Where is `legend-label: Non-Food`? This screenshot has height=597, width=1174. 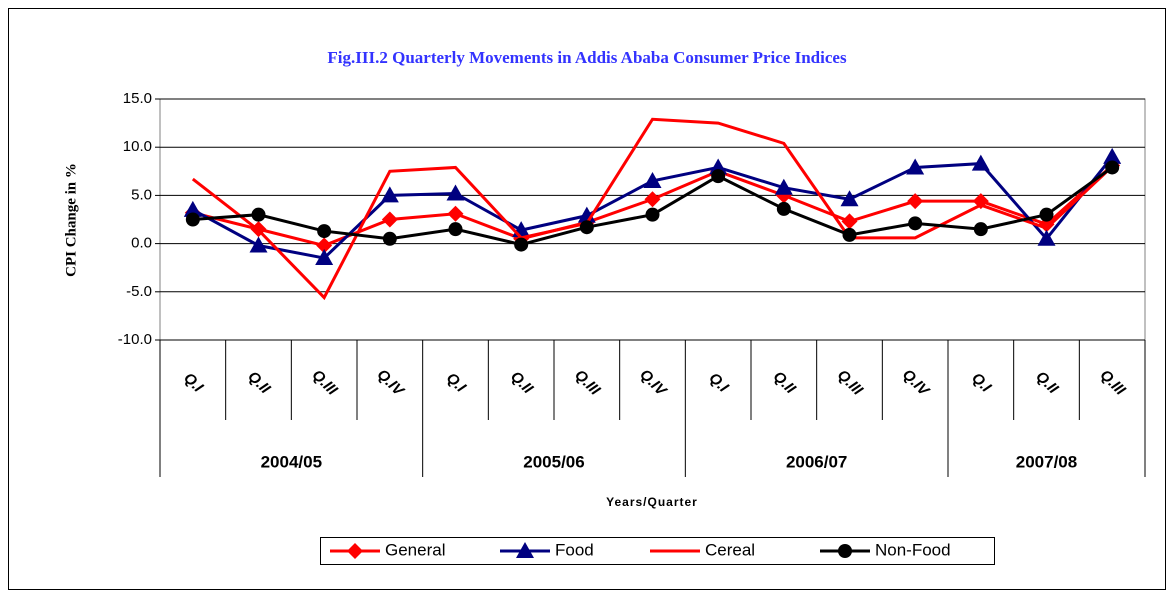
legend-label: Non-Food is located at coordinates (913, 549).